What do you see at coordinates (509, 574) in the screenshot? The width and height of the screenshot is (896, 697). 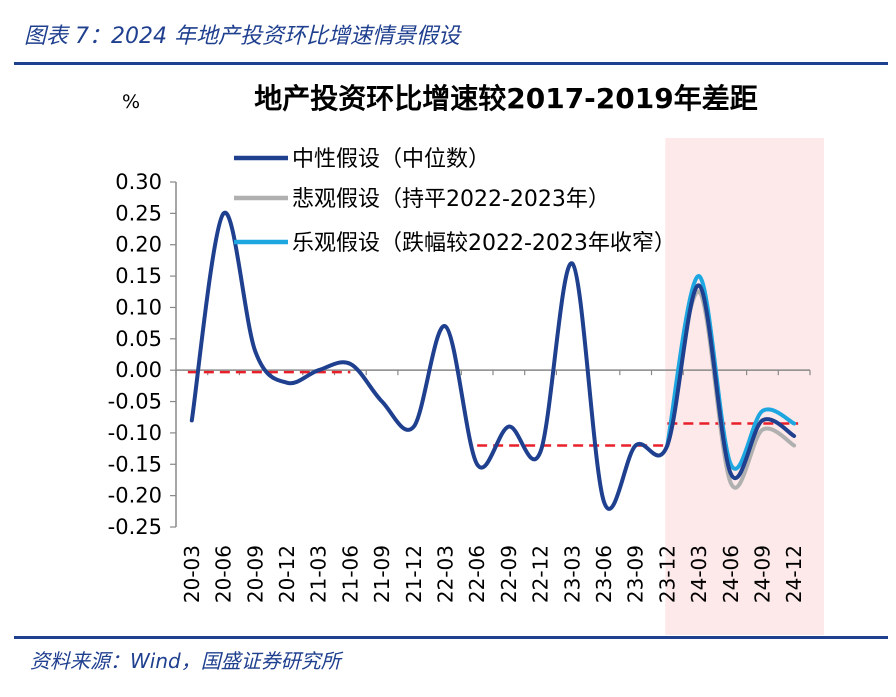 I see `x-tick-label: 22-09` at bounding box center [509, 574].